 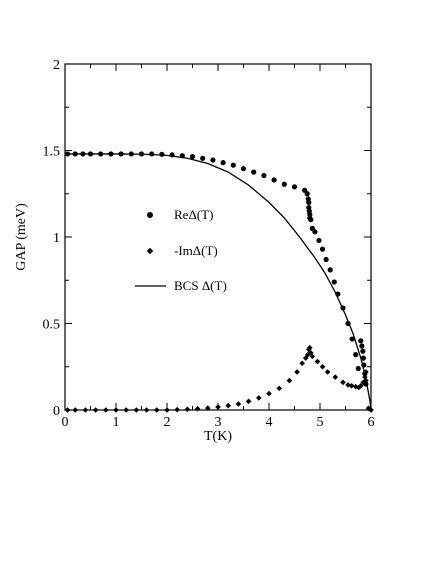 I want to click on x-axis-title: T(K), so click(x=218, y=436).